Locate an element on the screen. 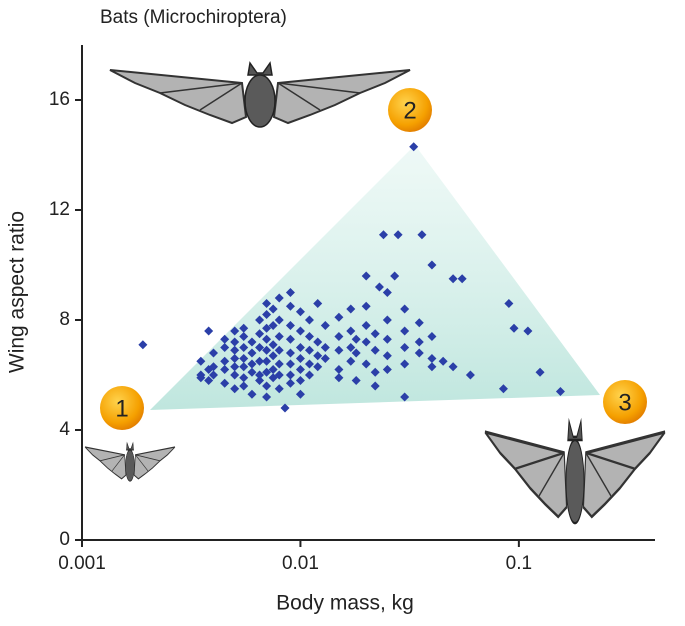 The height and width of the screenshot is (626, 685). marker-label: 3 is located at coordinates (624, 402).